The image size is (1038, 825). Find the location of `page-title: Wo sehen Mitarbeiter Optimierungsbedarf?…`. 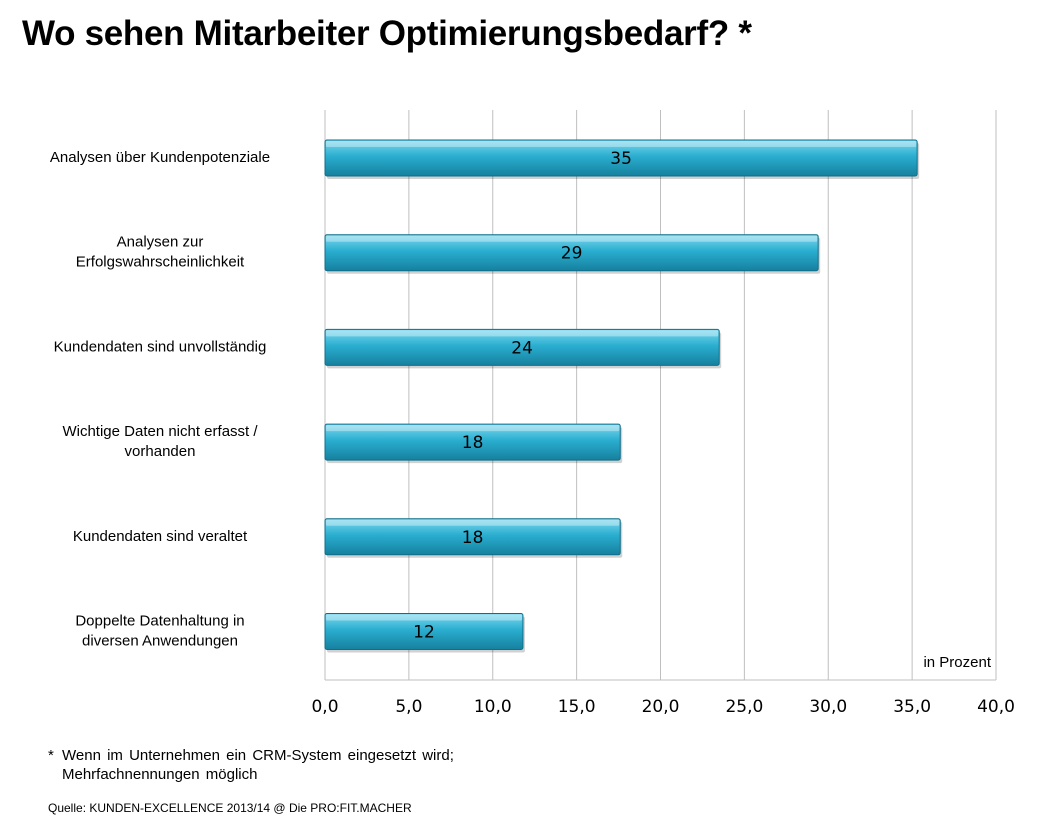

page-title: Wo sehen Mitarbeiter Optimierungsbedarf?… is located at coordinates (387, 33).